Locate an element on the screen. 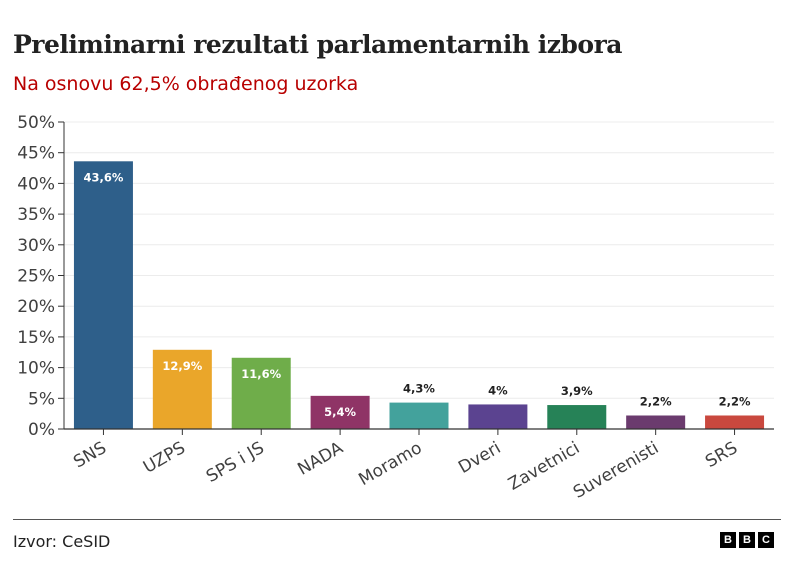 The width and height of the screenshot is (792, 572). x-tick-label: UZPS is located at coordinates (164, 458).